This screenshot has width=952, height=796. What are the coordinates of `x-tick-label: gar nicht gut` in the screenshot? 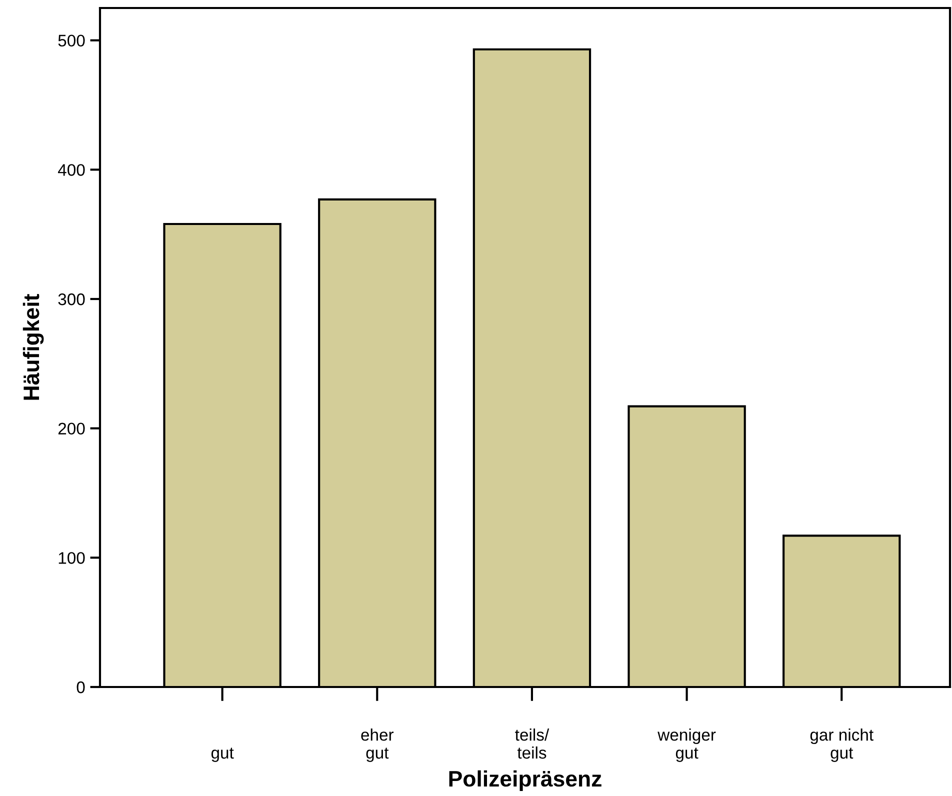 It's located at (842, 745).